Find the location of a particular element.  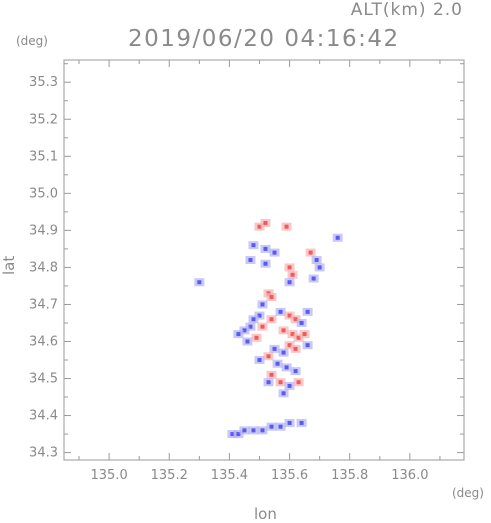

chart-title: 2019/06/20 04:16:42 is located at coordinates (264, 39).